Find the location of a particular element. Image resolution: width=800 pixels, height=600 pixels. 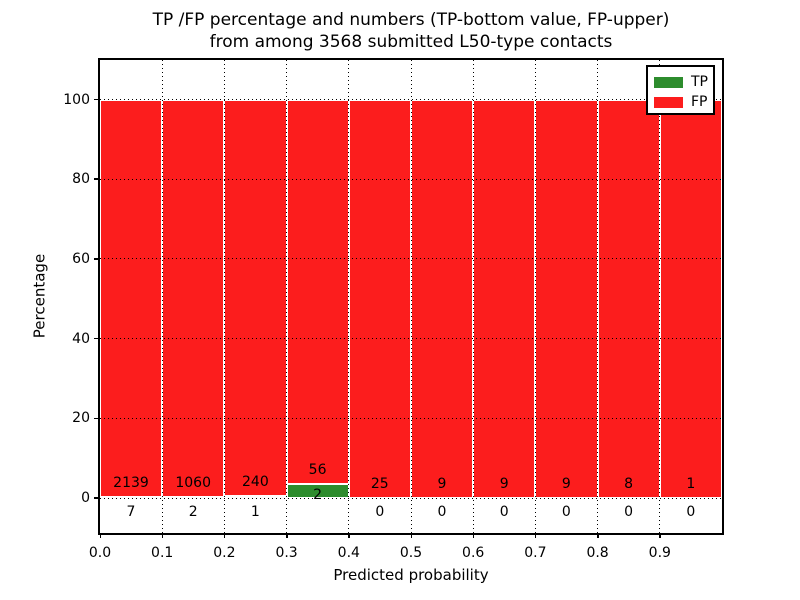

x-tick-label: 0.8 is located at coordinates (597, 553).